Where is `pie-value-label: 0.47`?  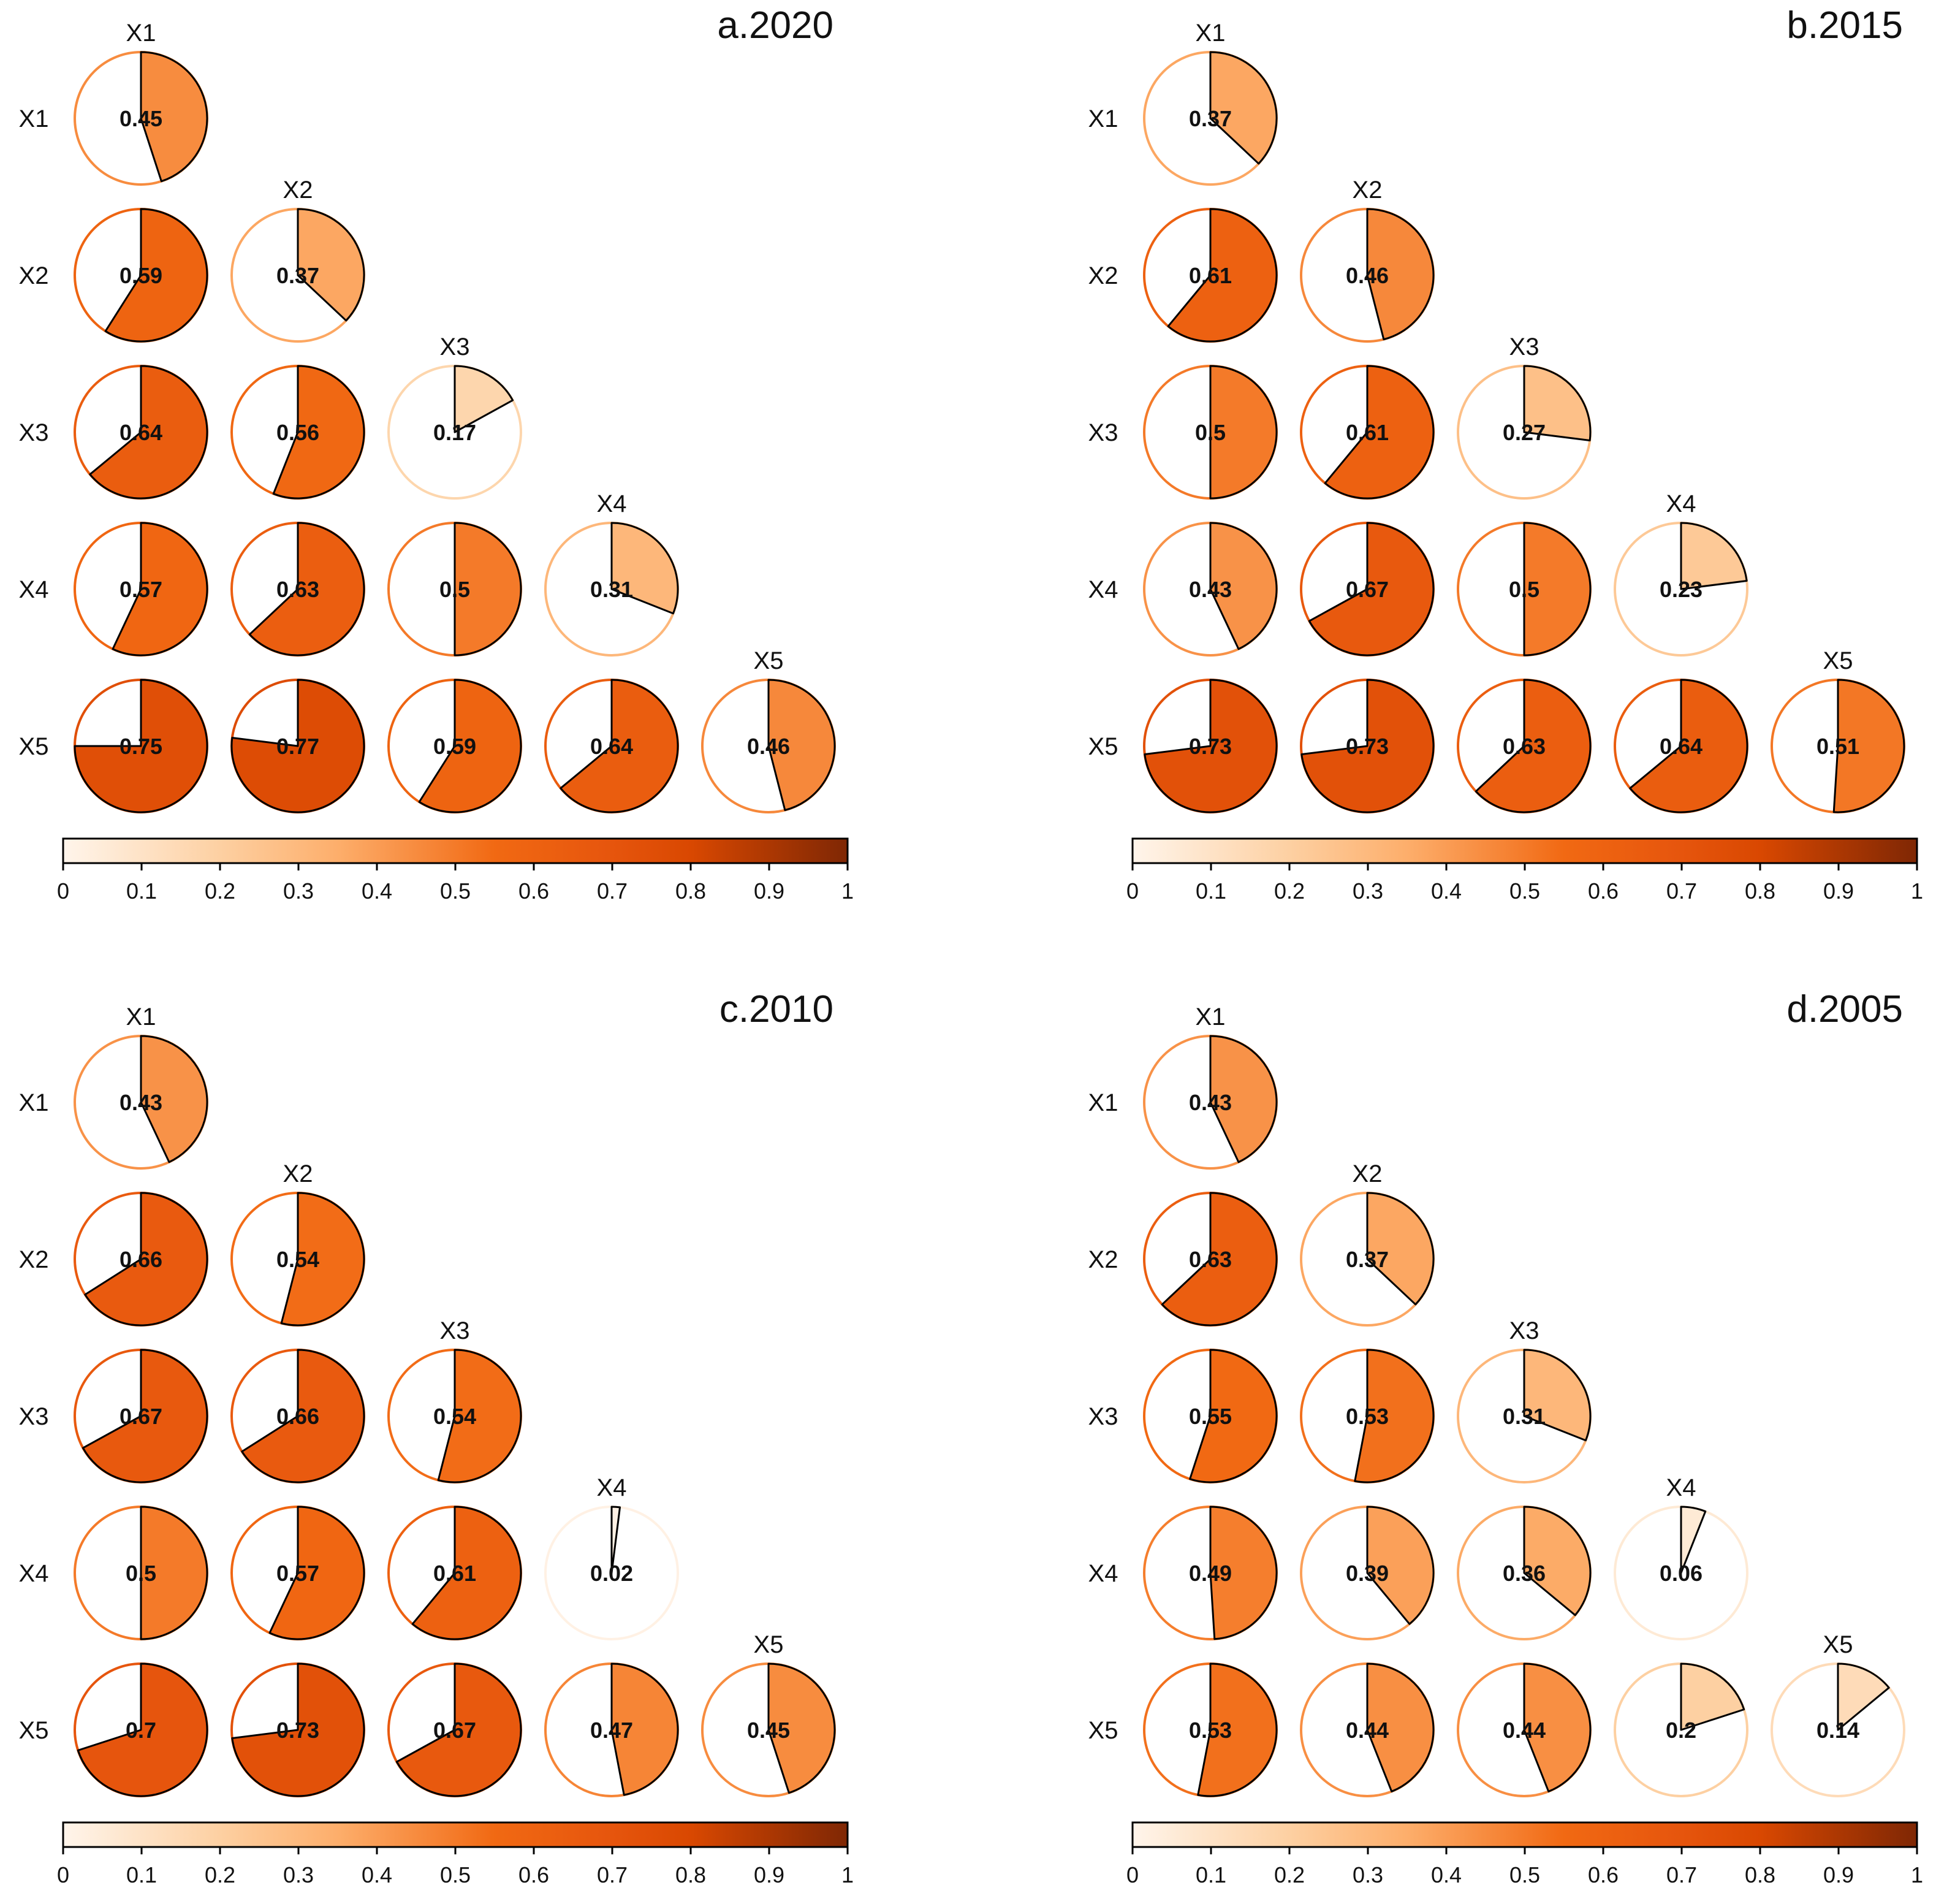
pie-value-label: 0.47 is located at coordinates (611, 1730).